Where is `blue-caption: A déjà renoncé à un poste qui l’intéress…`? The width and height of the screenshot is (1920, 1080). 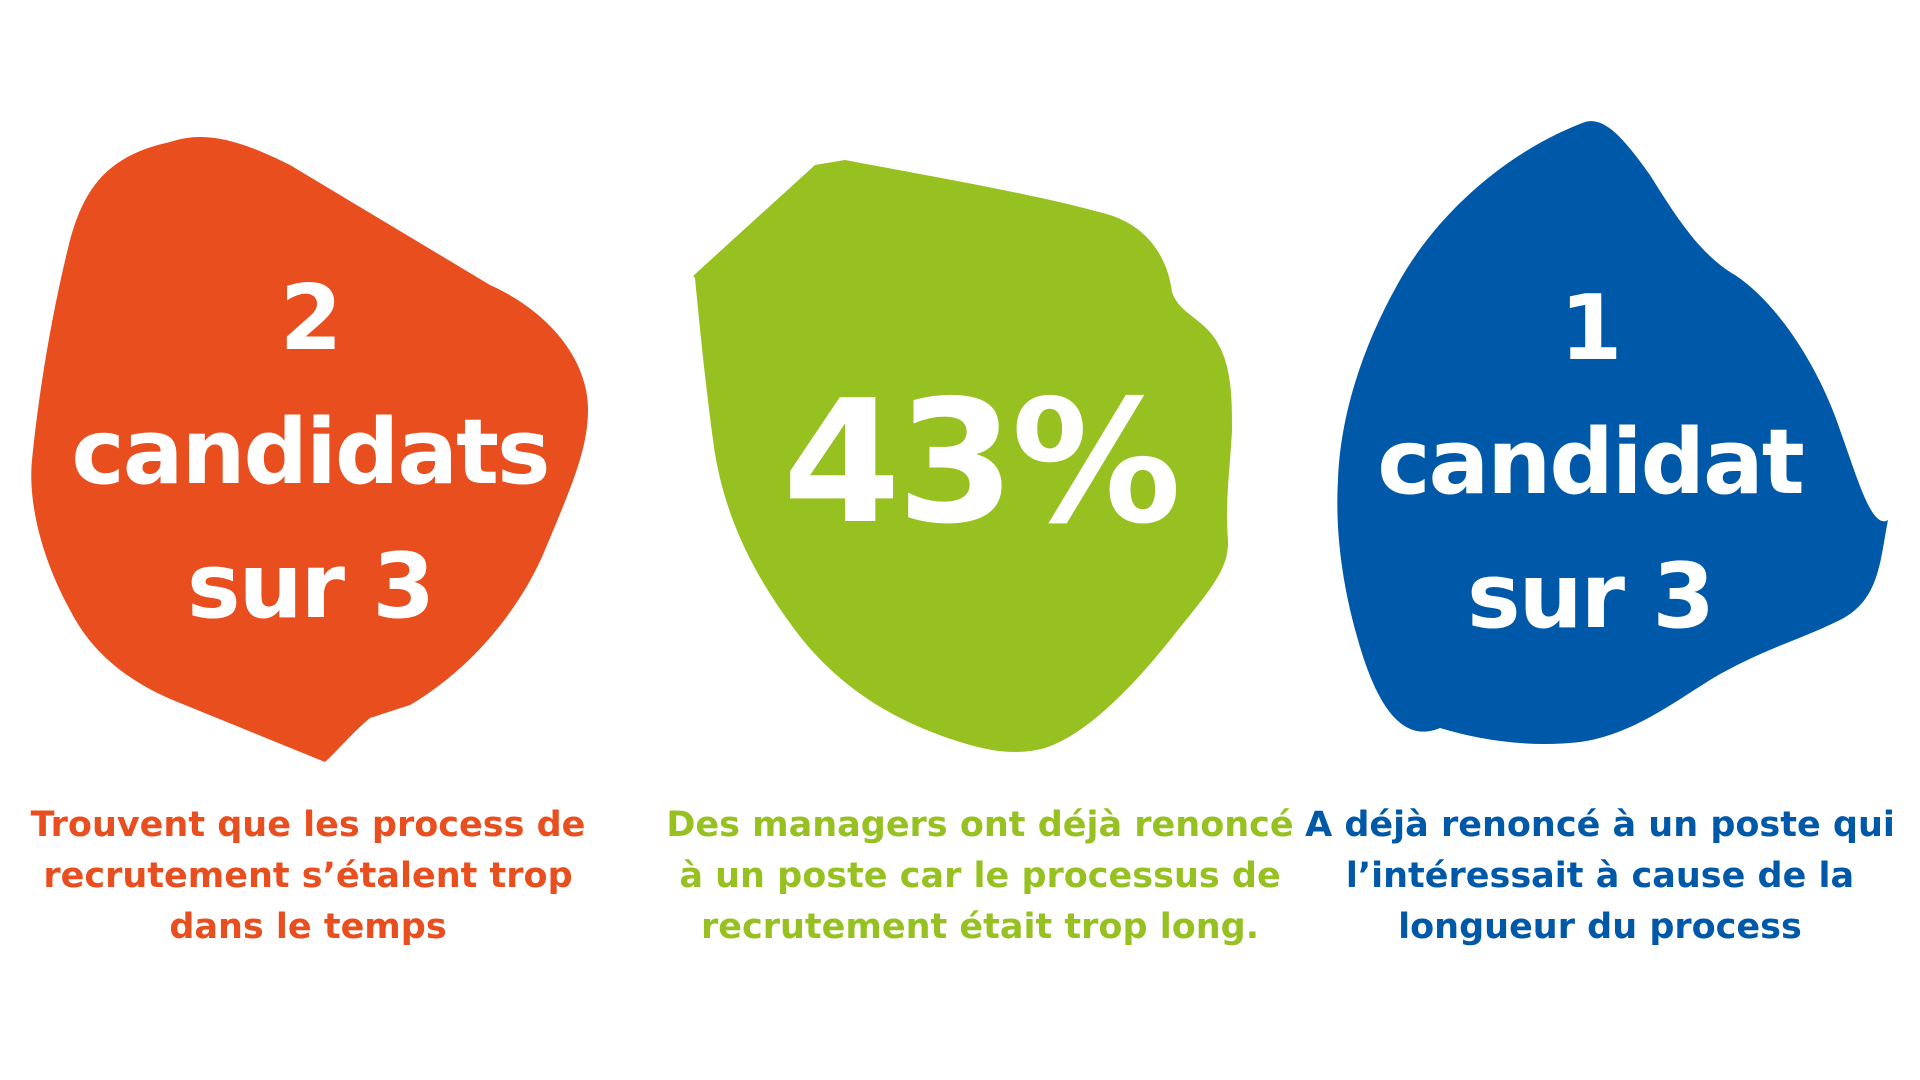
blue-caption: A déjà renoncé à un poste qui l’intéress… is located at coordinates (1600, 876).